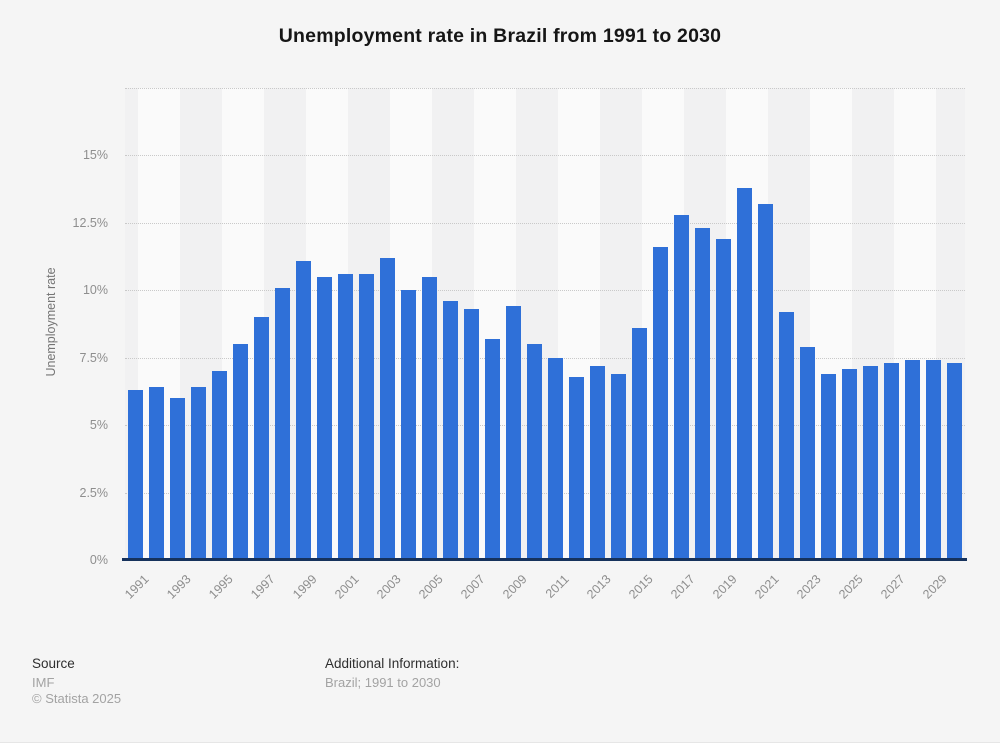  Describe the element at coordinates (324, 418) in the screenshot. I see `bar-2000` at that location.